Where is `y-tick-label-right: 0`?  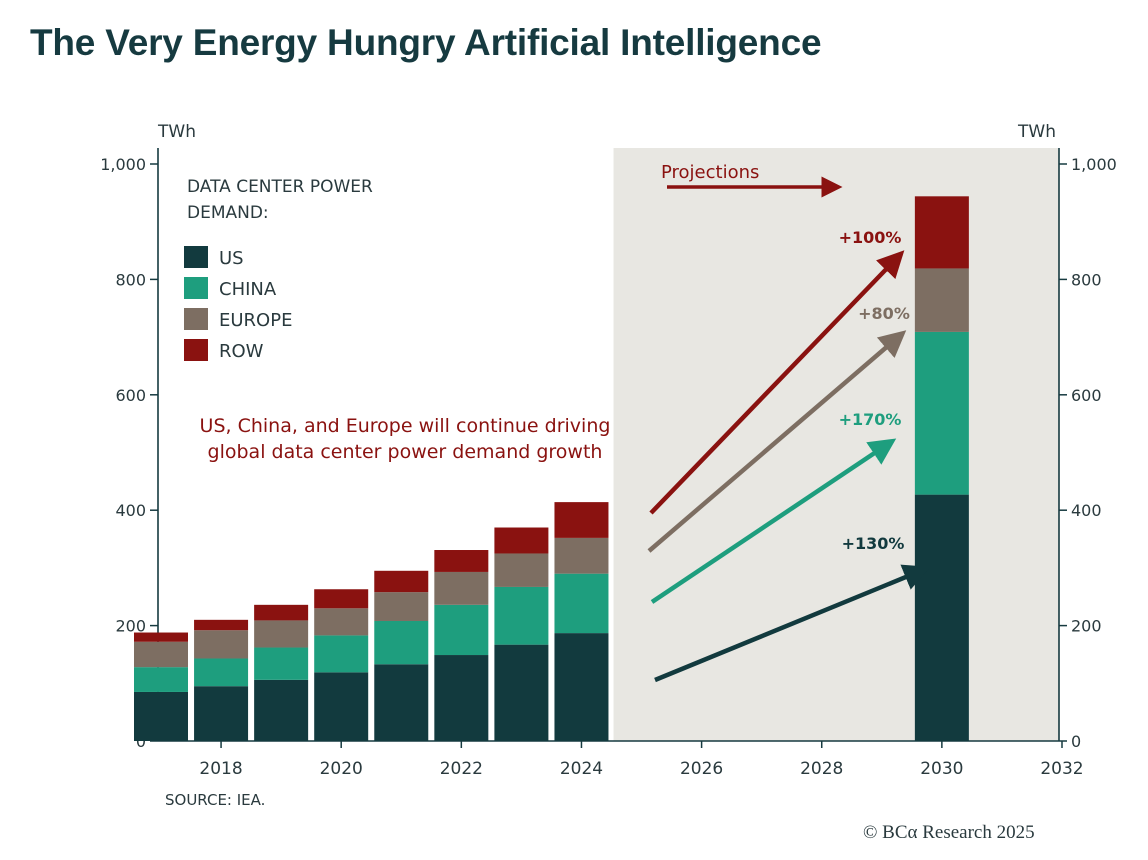
y-tick-label-right: 0 is located at coordinates (1076, 741).